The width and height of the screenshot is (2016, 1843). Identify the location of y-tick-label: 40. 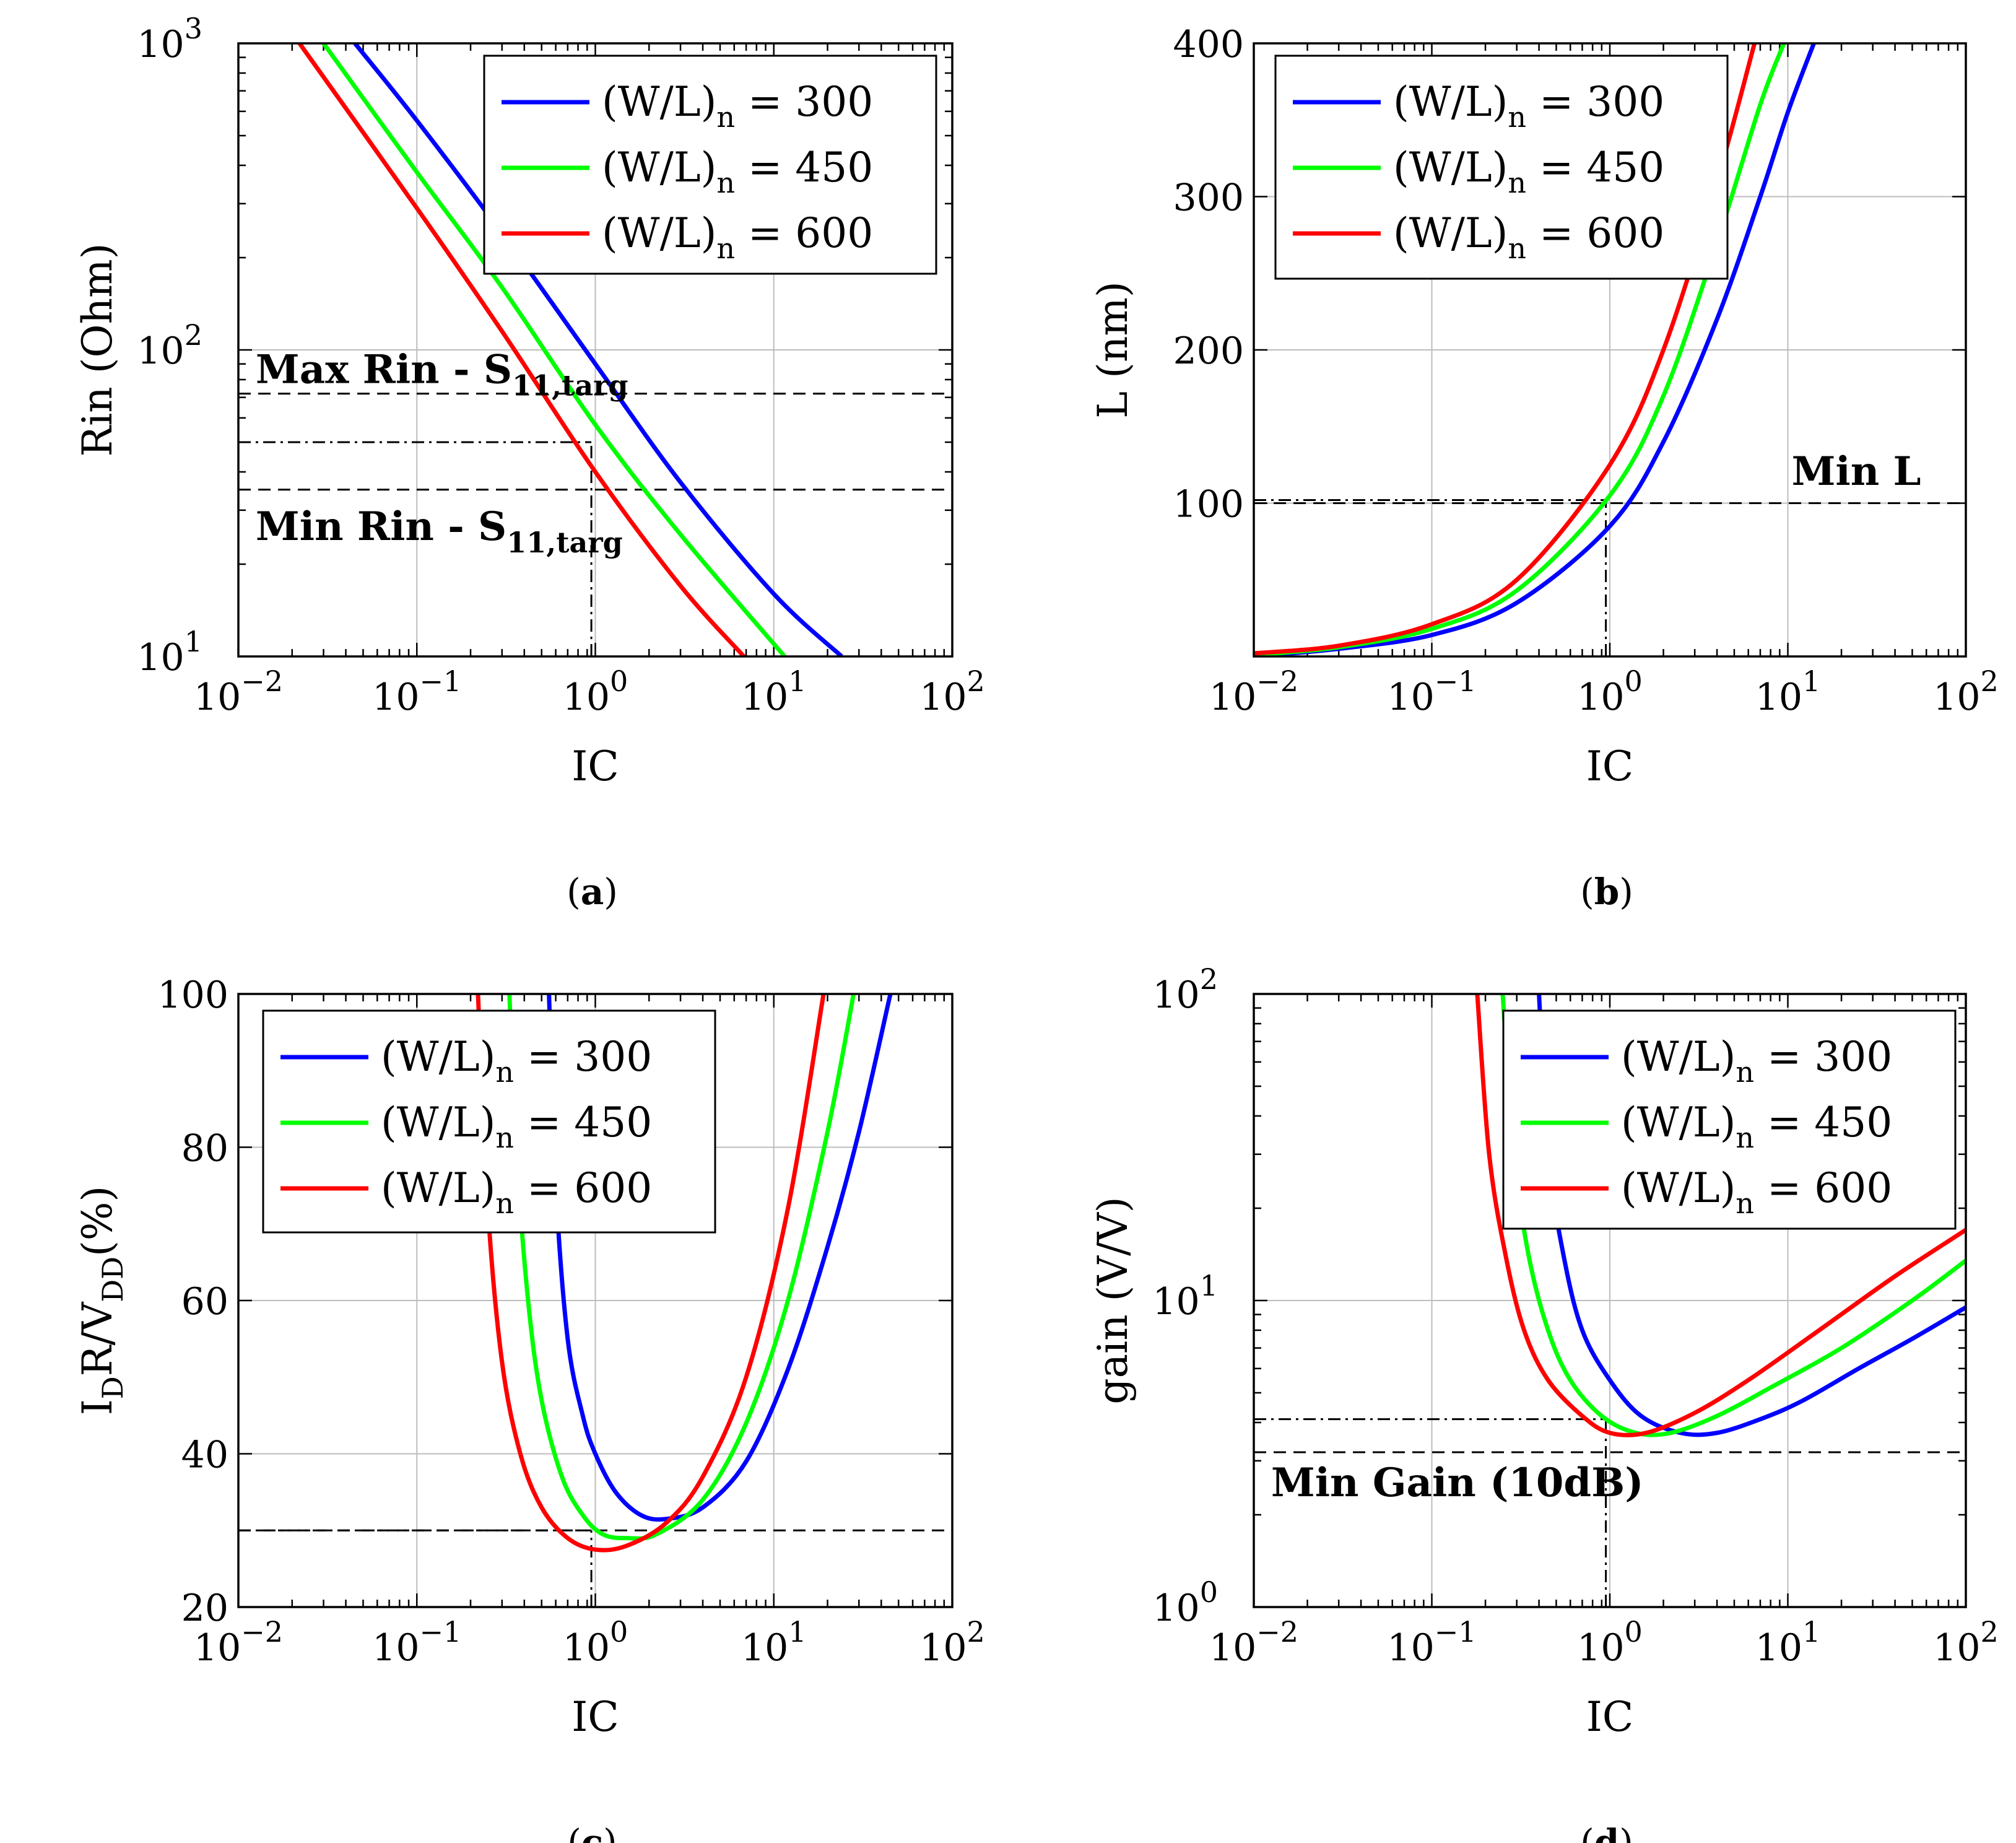
(205, 1455).